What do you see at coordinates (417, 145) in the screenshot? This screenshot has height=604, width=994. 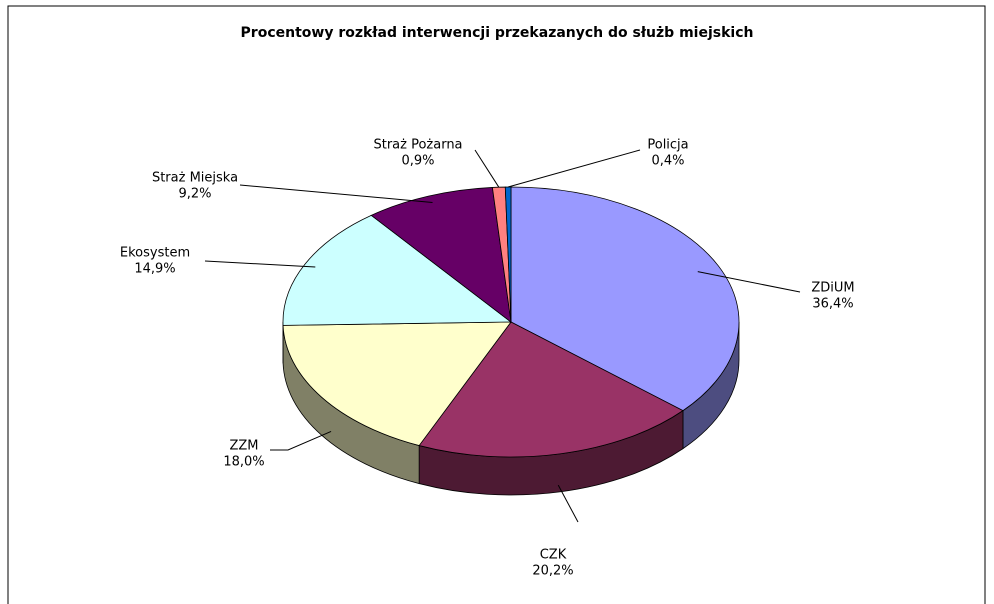 I see `slice-label: Straż Pożarna` at bounding box center [417, 145].